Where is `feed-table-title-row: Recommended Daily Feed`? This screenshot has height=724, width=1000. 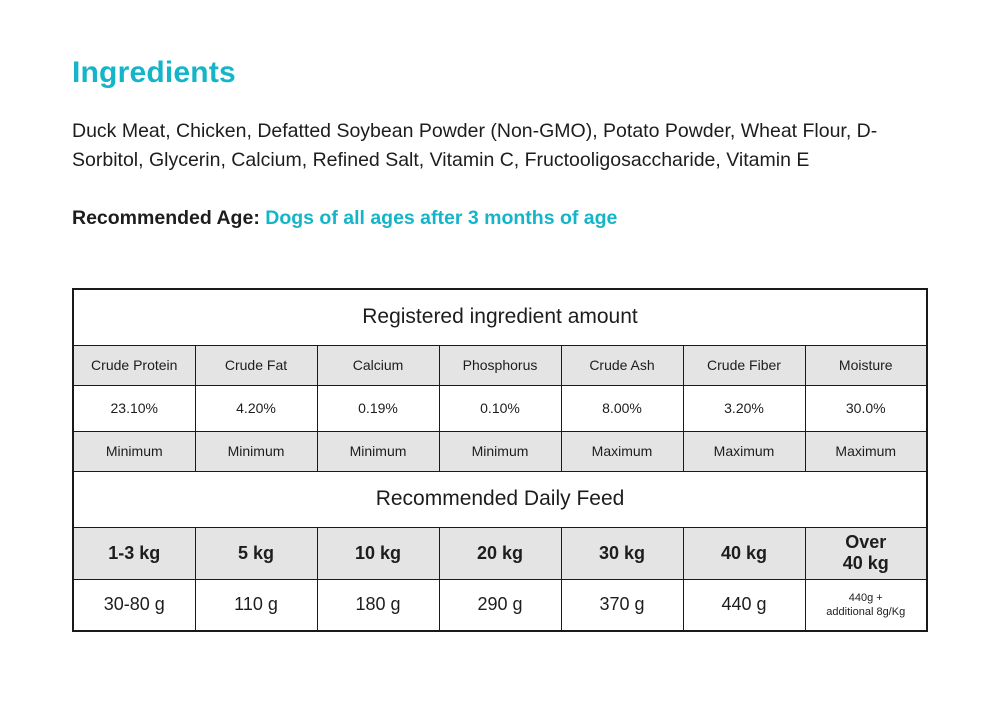 feed-table-title-row: Recommended Daily Feed is located at coordinates (500, 499).